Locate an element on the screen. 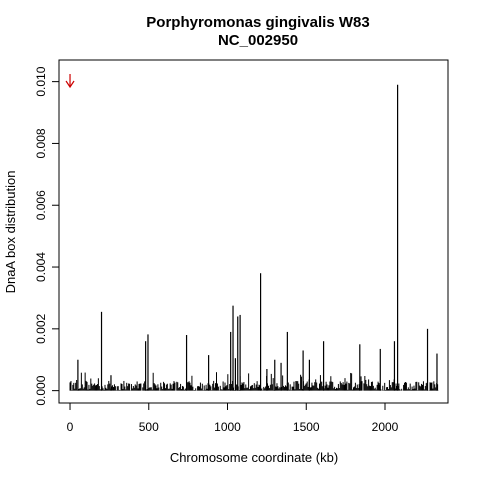 The image size is (480, 480). x-tick-label: 2000 is located at coordinates (385, 427).